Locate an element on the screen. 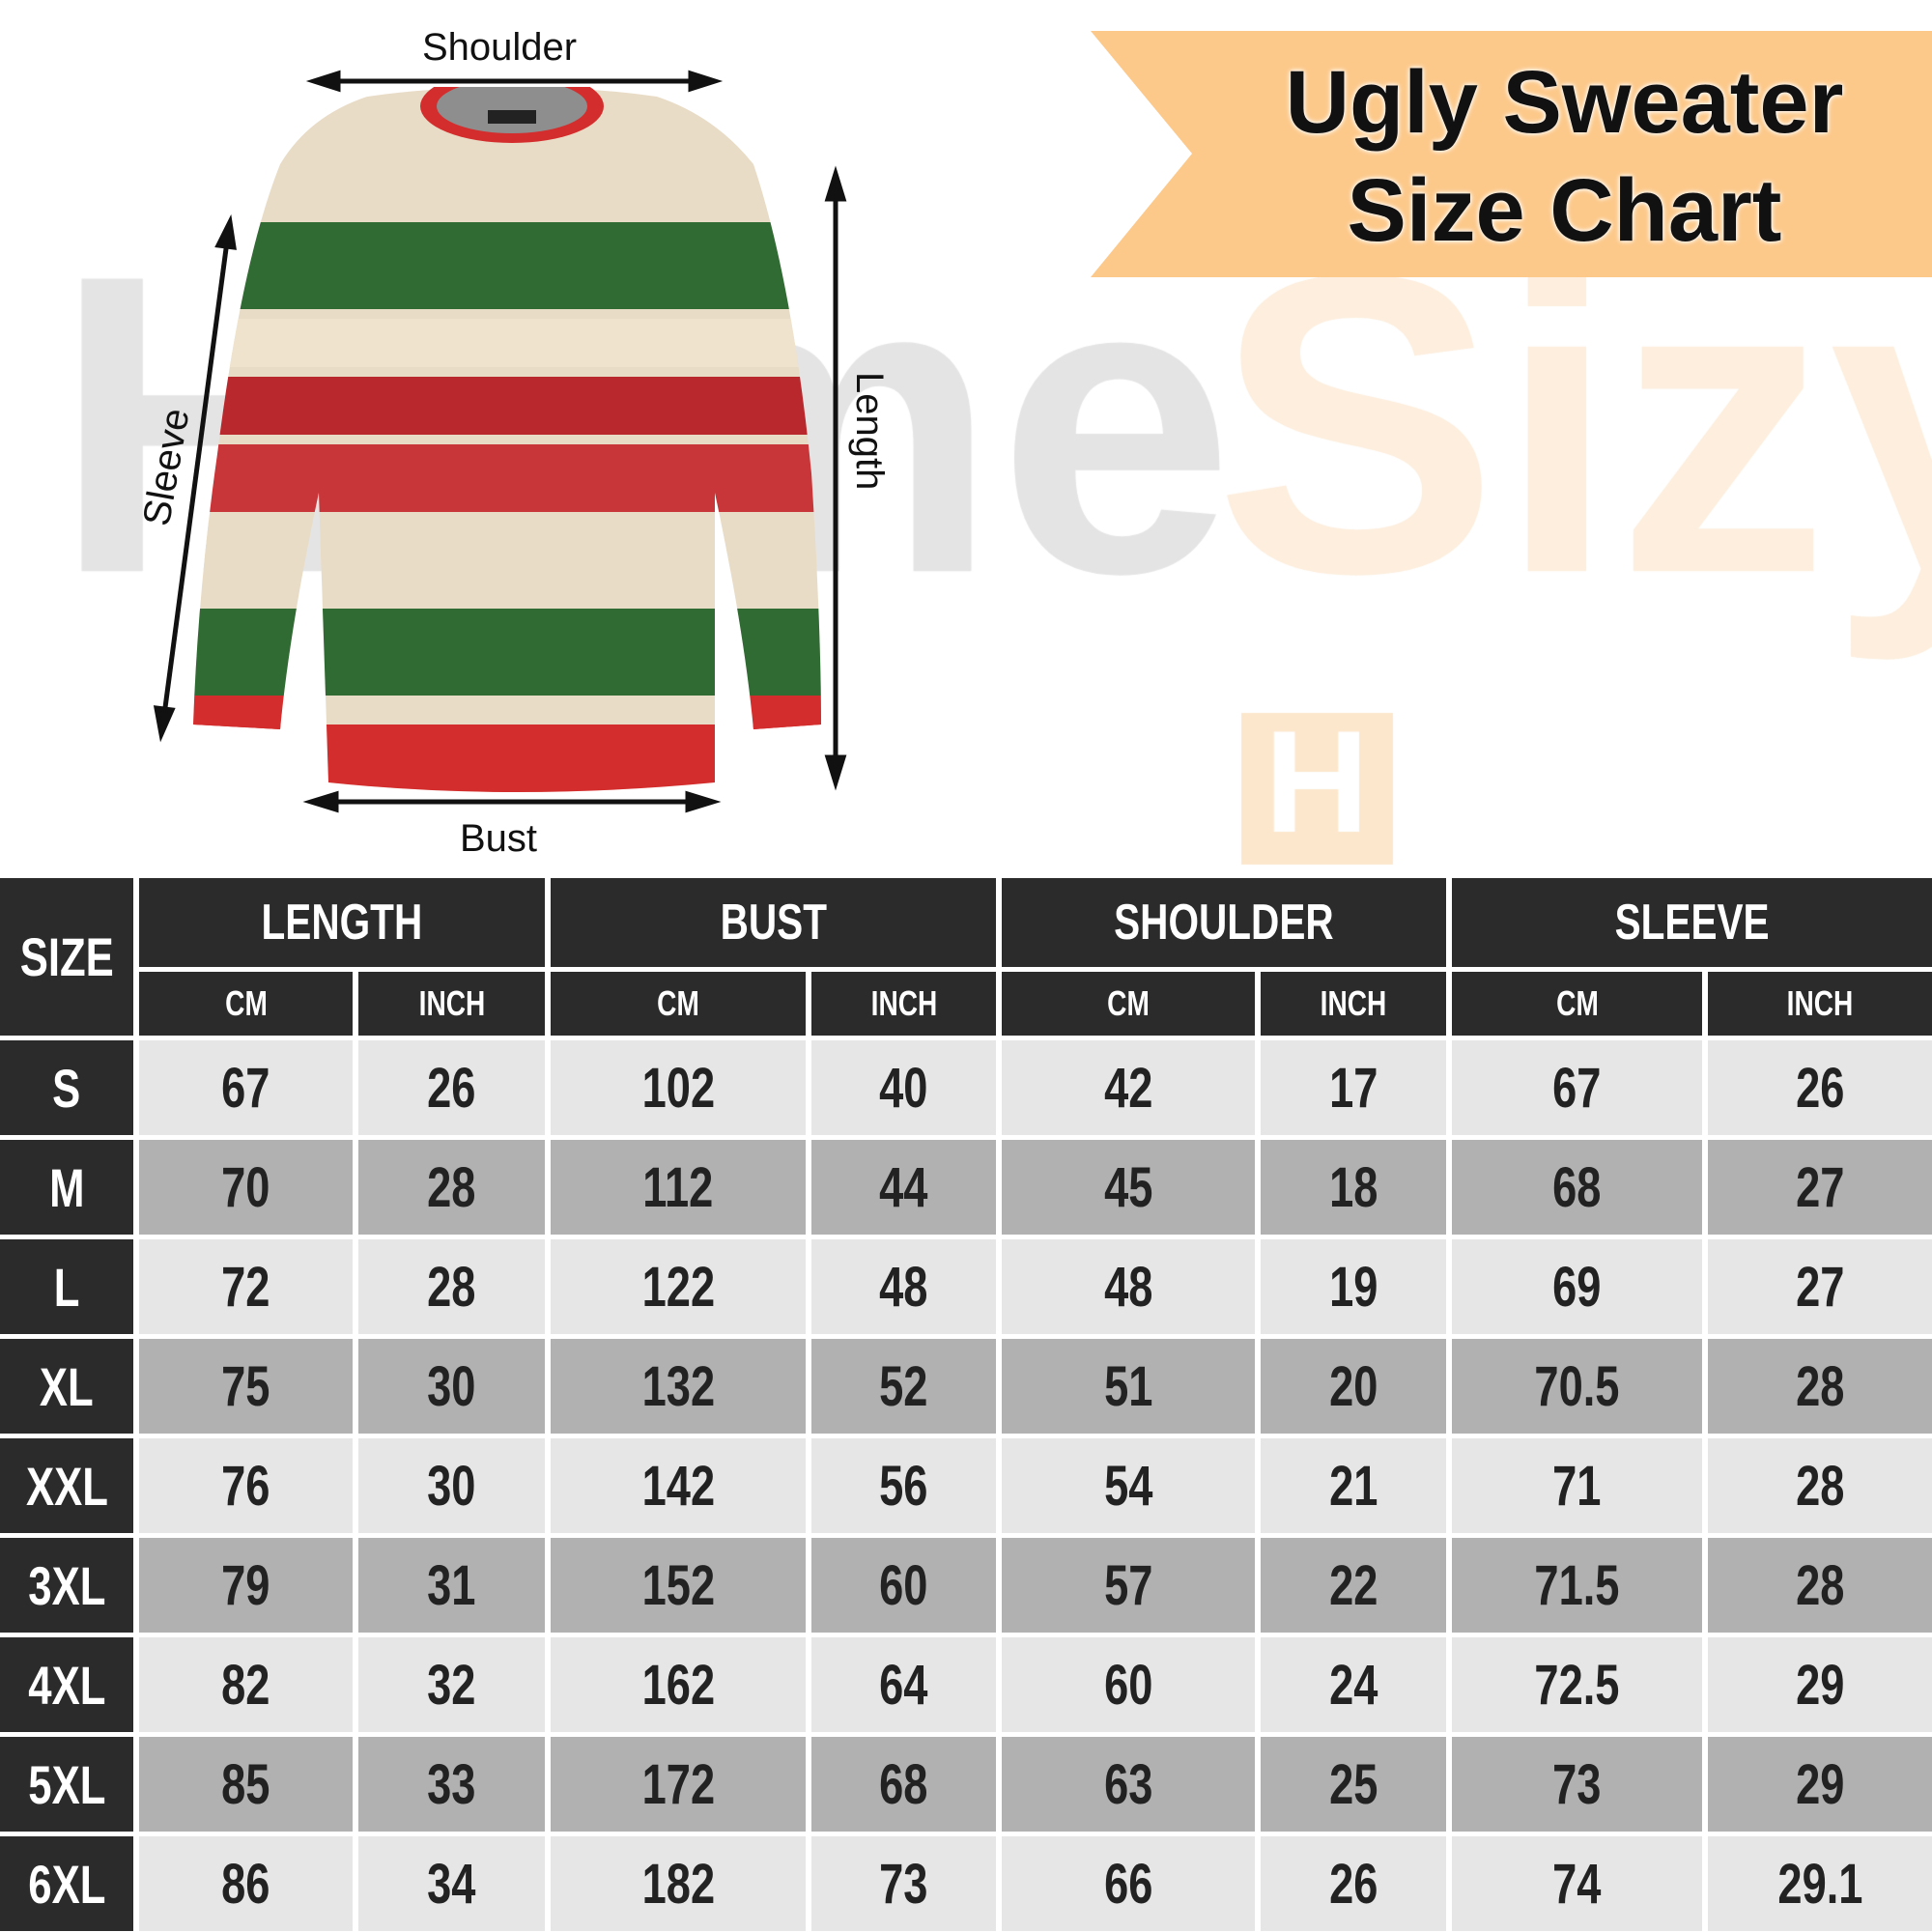 Image resolution: width=1932 pixels, height=1932 pixels. size-cell: XXL is located at coordinates (66, 1485).